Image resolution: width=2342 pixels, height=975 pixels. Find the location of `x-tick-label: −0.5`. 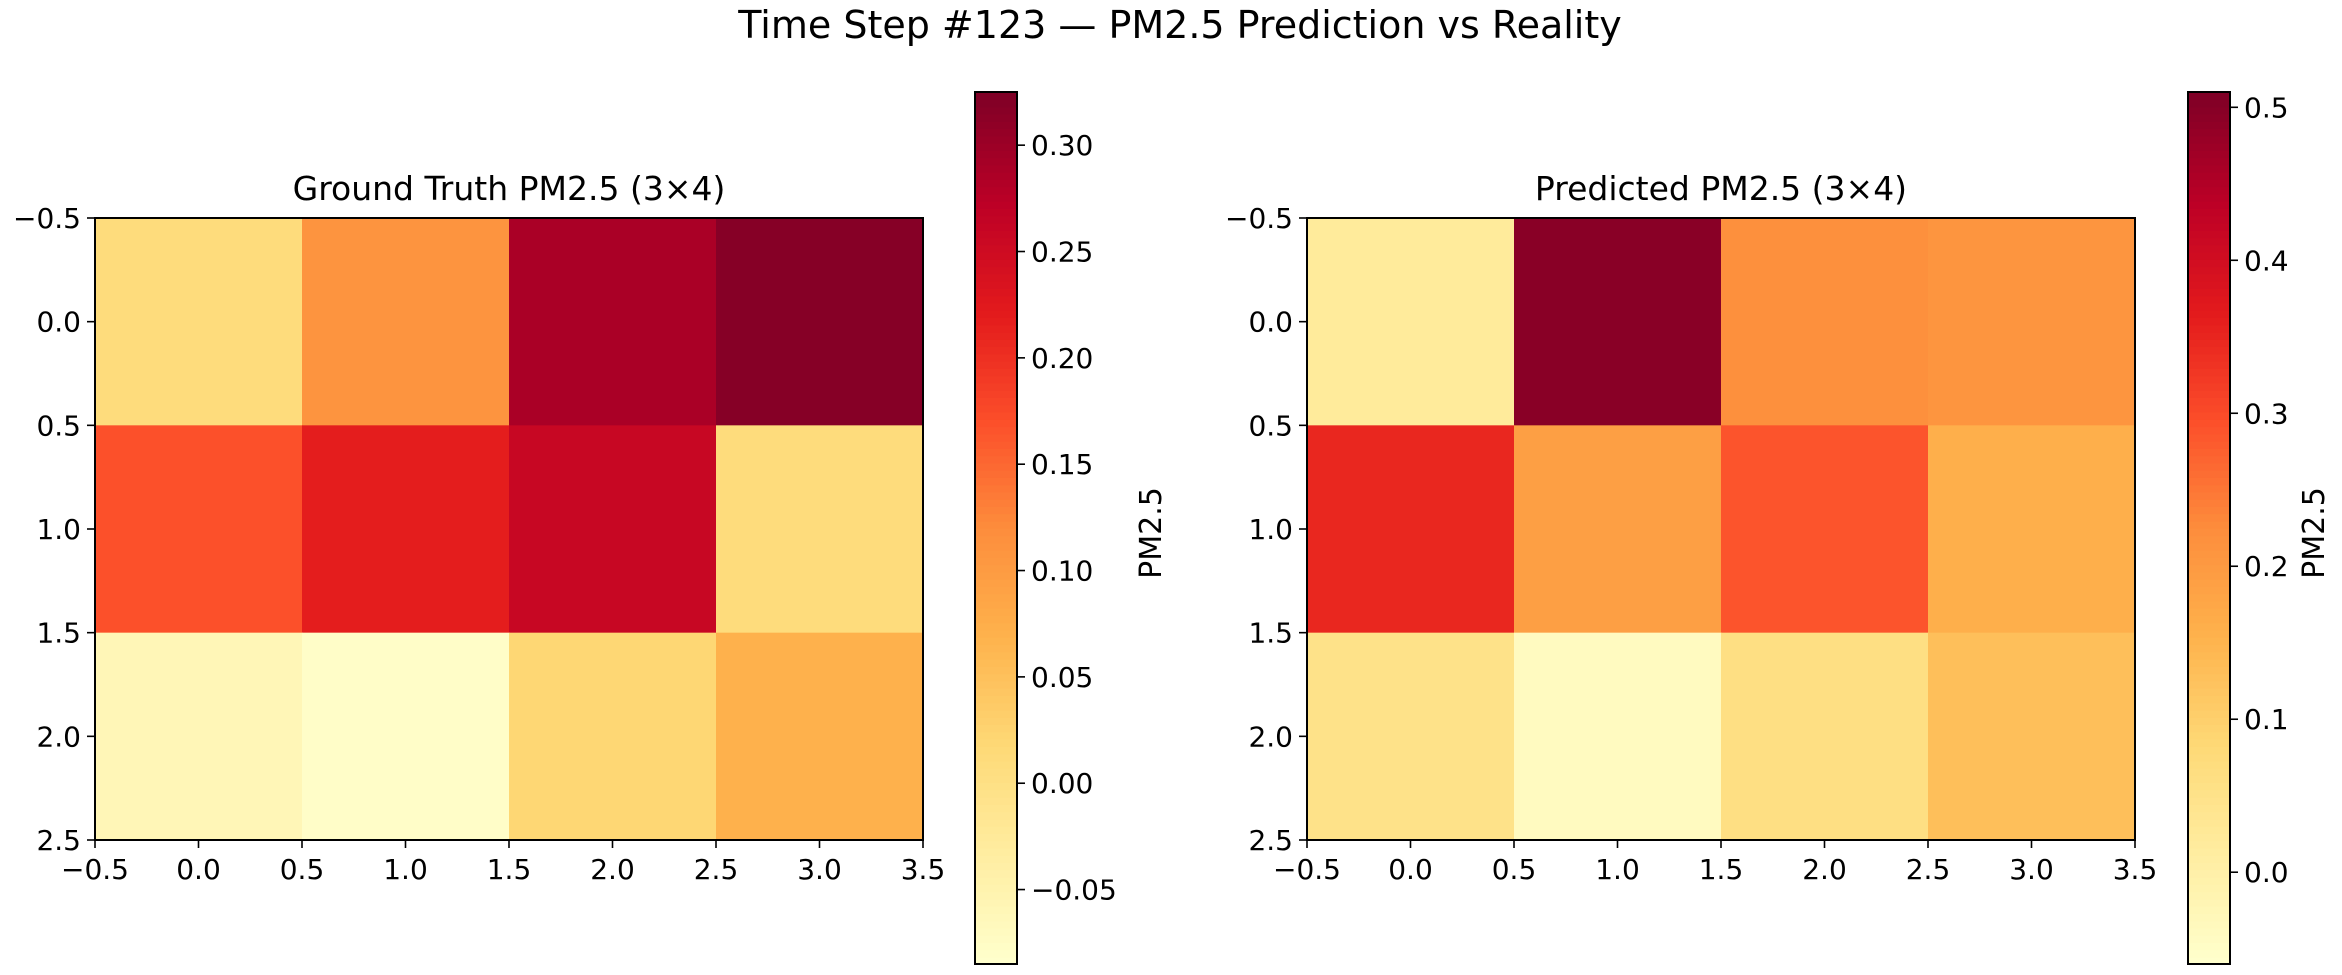

x-tick-label: −0.5 is located at coordinates (1307, 869).